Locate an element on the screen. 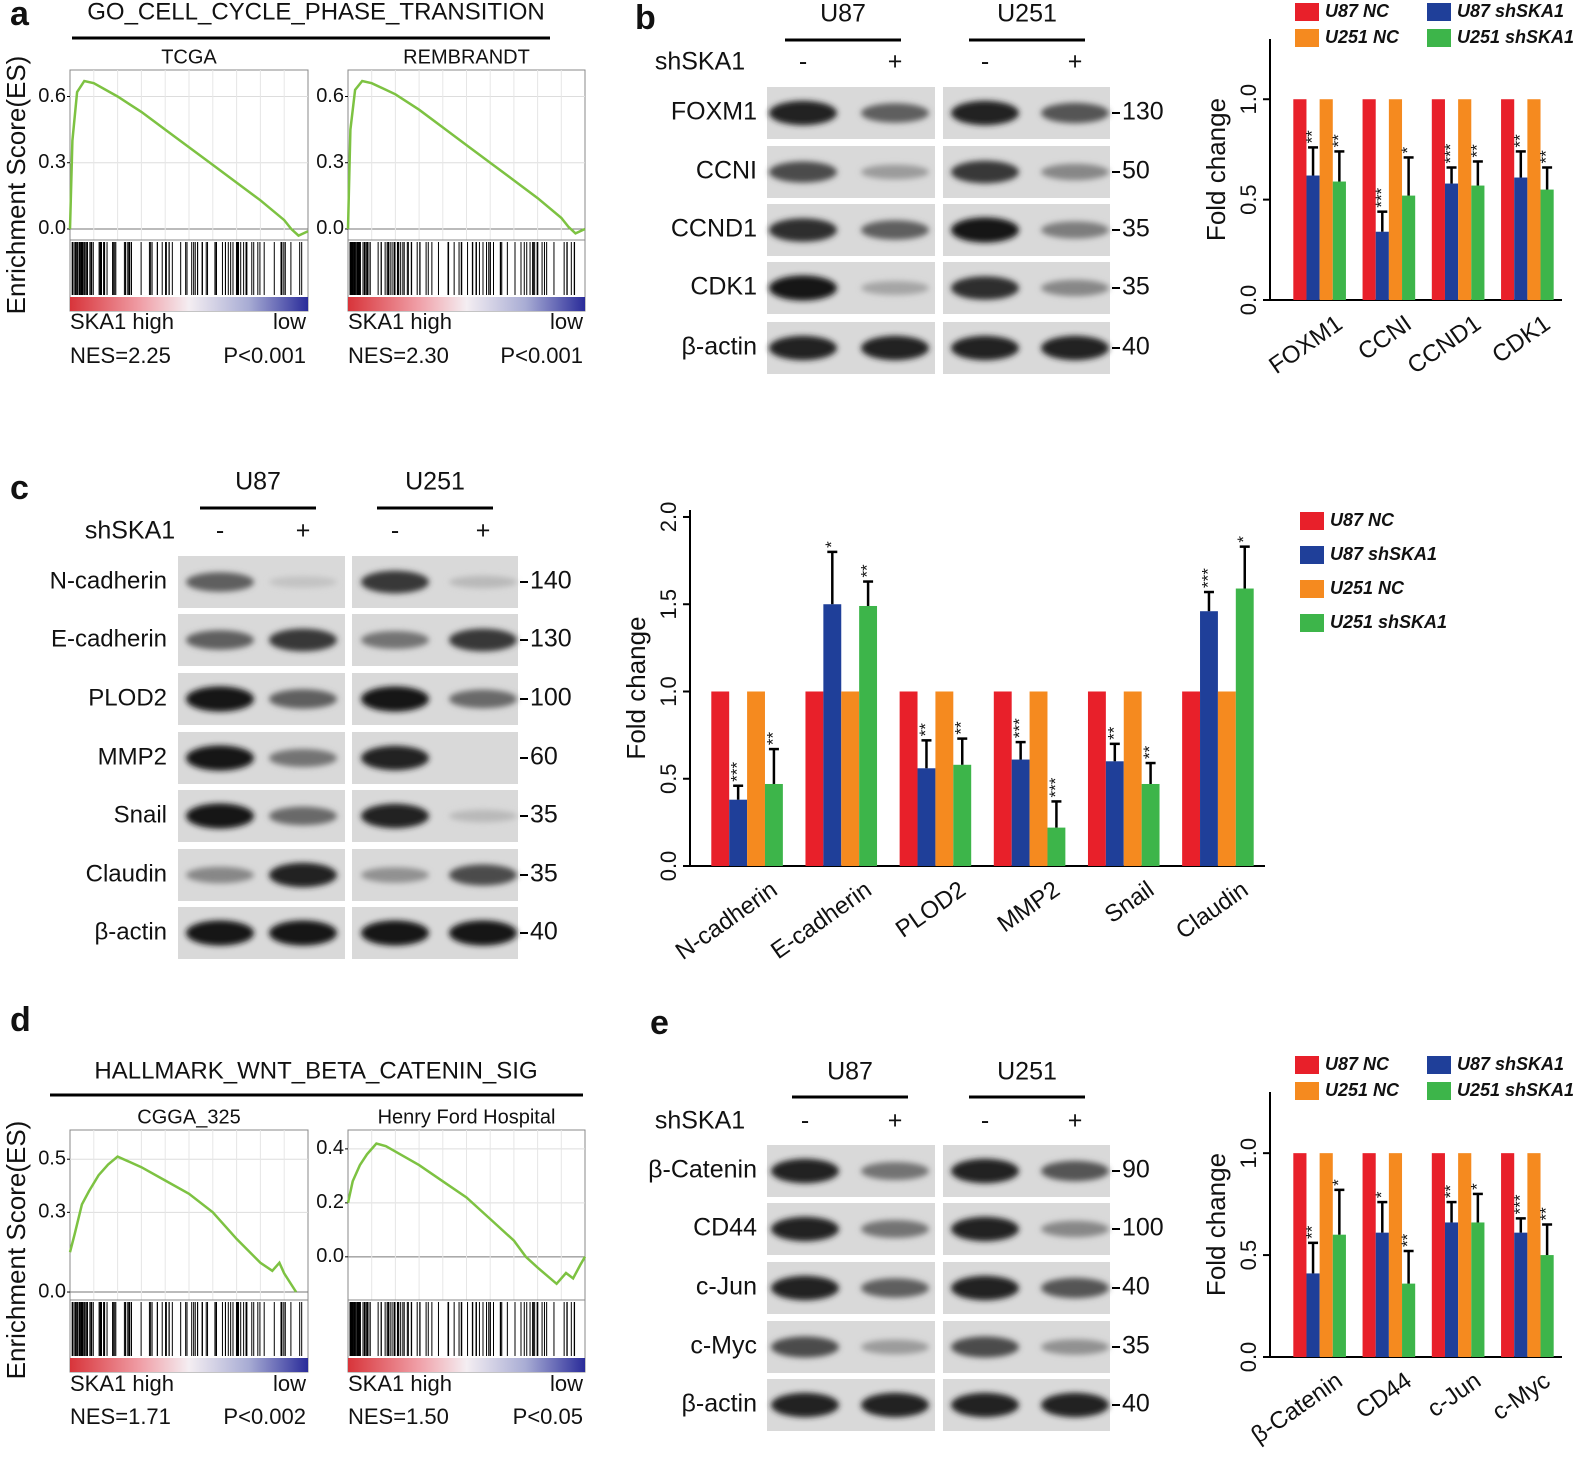 The width and height of the screenshot is (1595, 1469). legend-label: U251 NC is located at coordinates (1362, 37).